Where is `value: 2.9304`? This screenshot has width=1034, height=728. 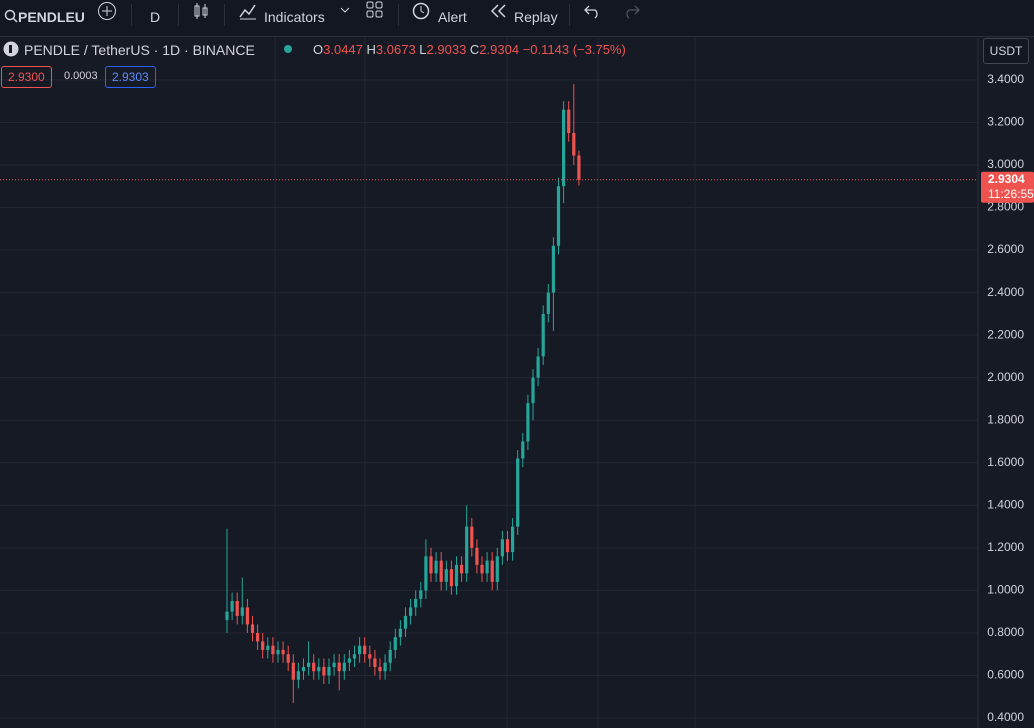
value: 2.9304 is located at coordinates (499, 49).